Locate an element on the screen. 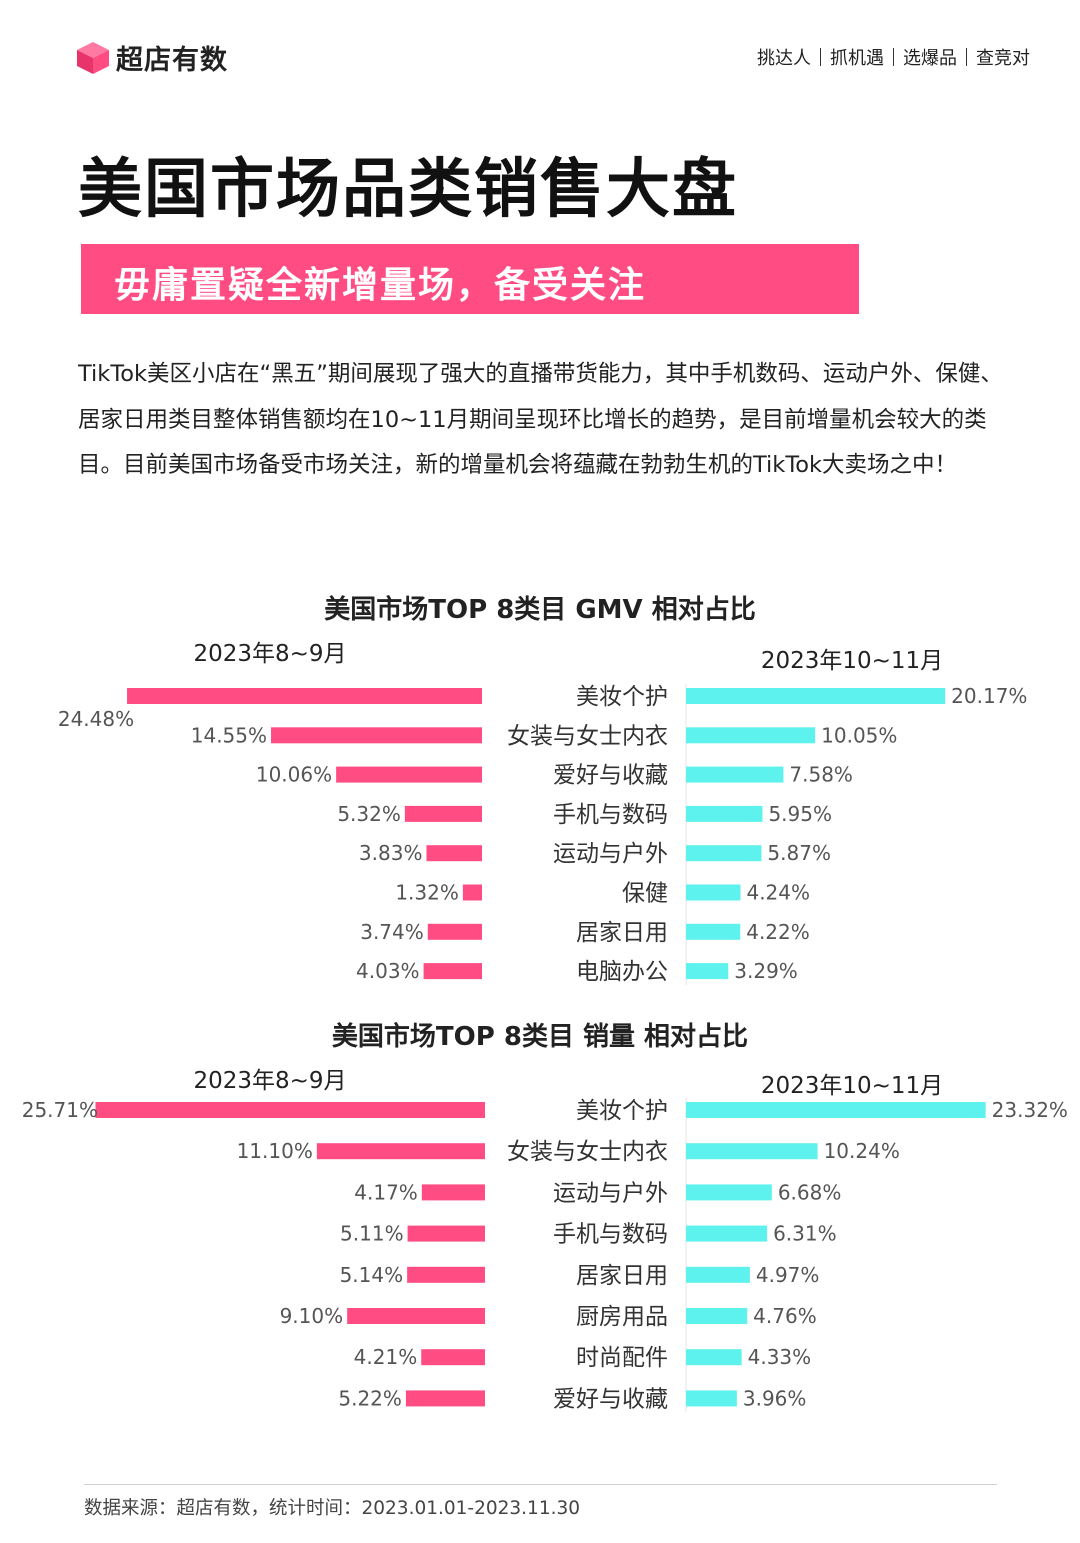 The width and height of the screenshot is (1080, 1543). data-label-left-period: 5.11% is located at coordinates (372, 1234).